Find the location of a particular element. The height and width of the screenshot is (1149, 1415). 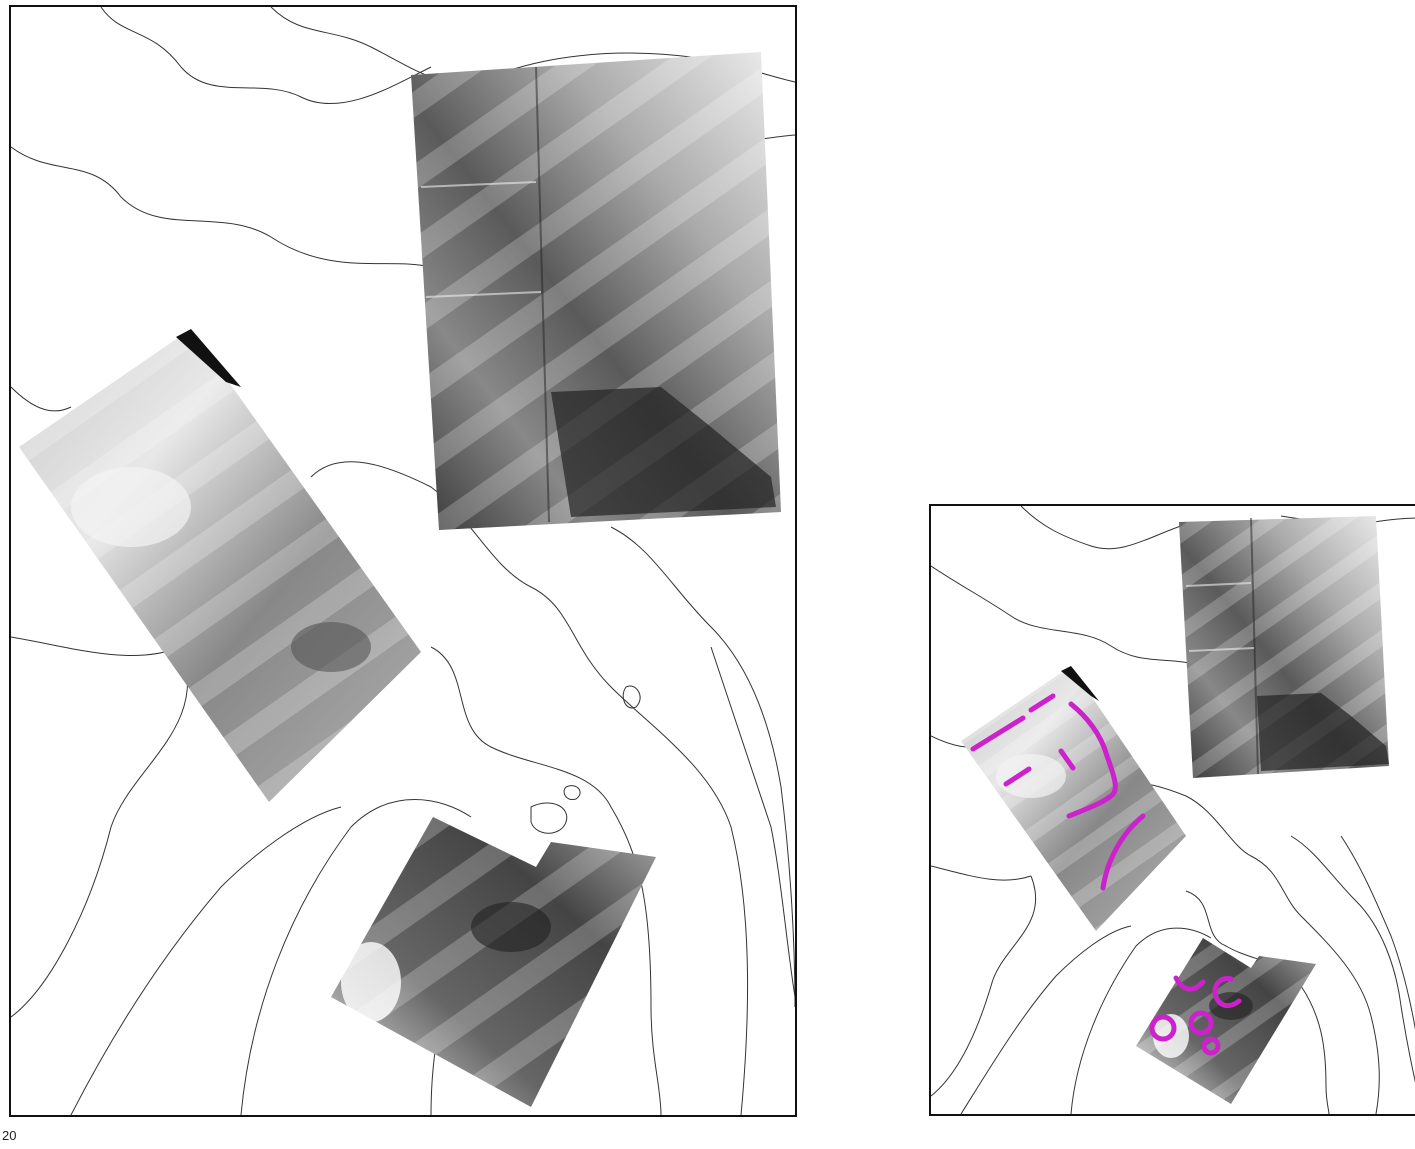

survey-block-bottom is located at coordinates (493, 962).